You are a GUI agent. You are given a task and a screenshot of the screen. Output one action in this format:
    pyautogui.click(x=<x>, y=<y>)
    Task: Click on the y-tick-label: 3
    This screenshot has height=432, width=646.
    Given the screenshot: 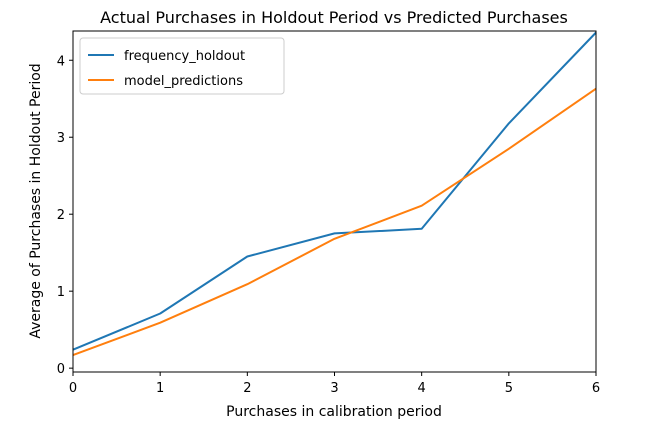 What is the action you would take?
    pyautogui.click(x=61, y=138)
    